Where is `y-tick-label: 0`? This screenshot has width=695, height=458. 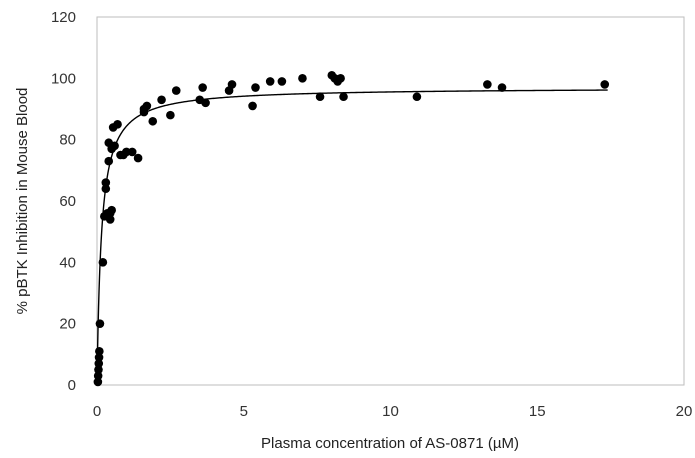
y-tick-label: 0 is located at coordinates (72, 385).